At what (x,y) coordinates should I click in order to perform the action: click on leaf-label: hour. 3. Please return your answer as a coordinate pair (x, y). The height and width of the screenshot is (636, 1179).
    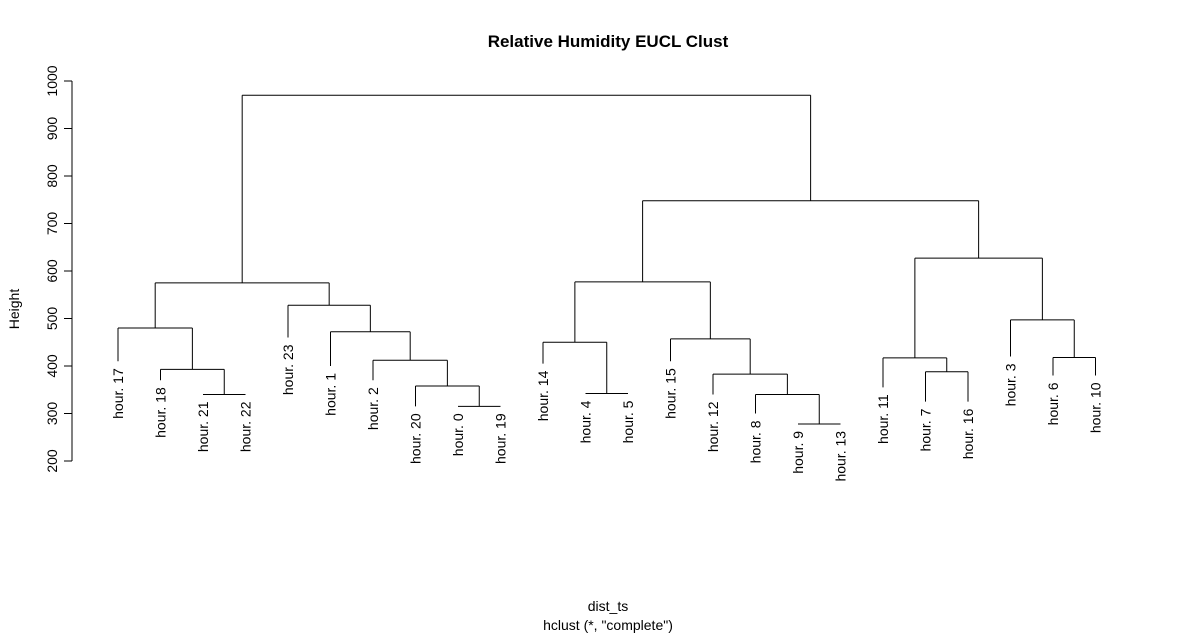
    Looking at the image, I should click on (1011, 384).